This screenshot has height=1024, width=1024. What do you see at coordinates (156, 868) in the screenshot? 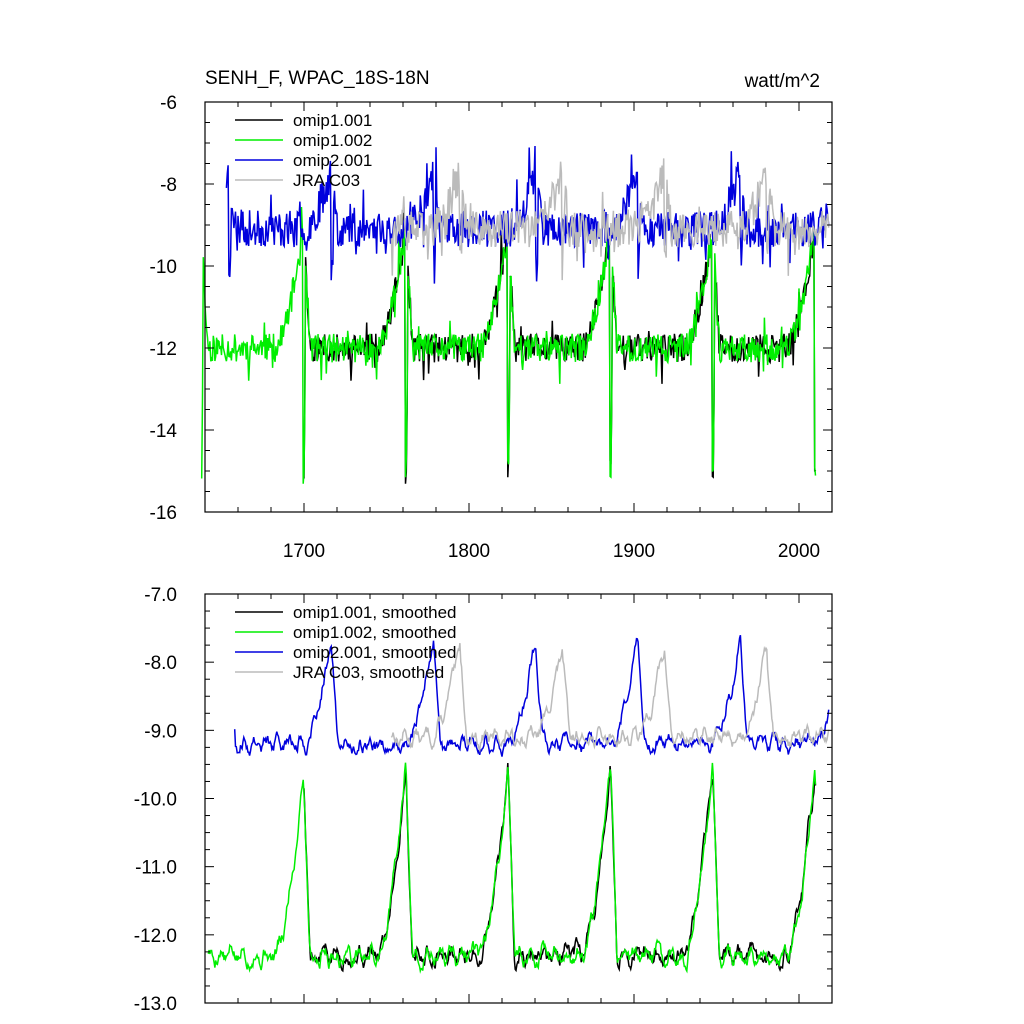
I see `y-tick-label: -11.0` at bounding box center [156, 868].